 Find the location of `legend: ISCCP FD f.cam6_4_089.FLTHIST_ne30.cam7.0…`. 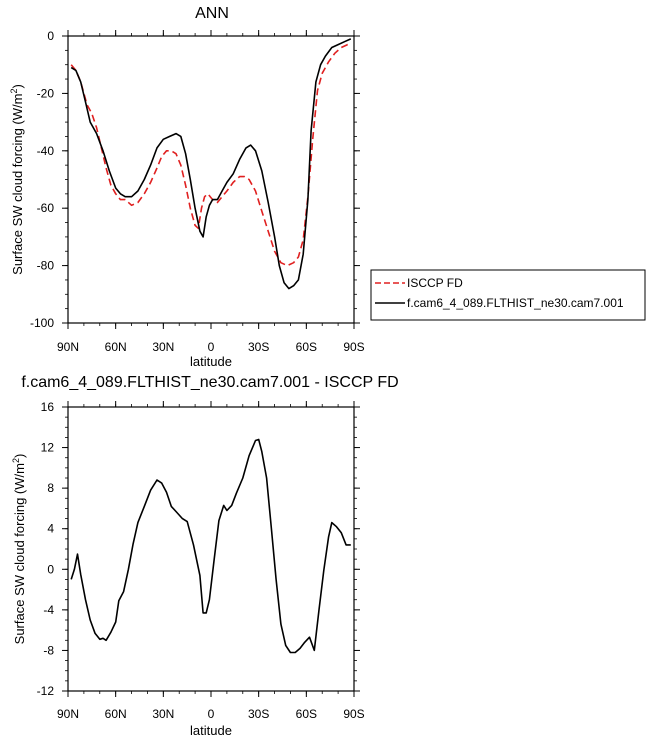

legend: ISCCP FD f.cam6_4_089.FLTHIST_ne30.cam7.0… is located at coordinates (508, 295).